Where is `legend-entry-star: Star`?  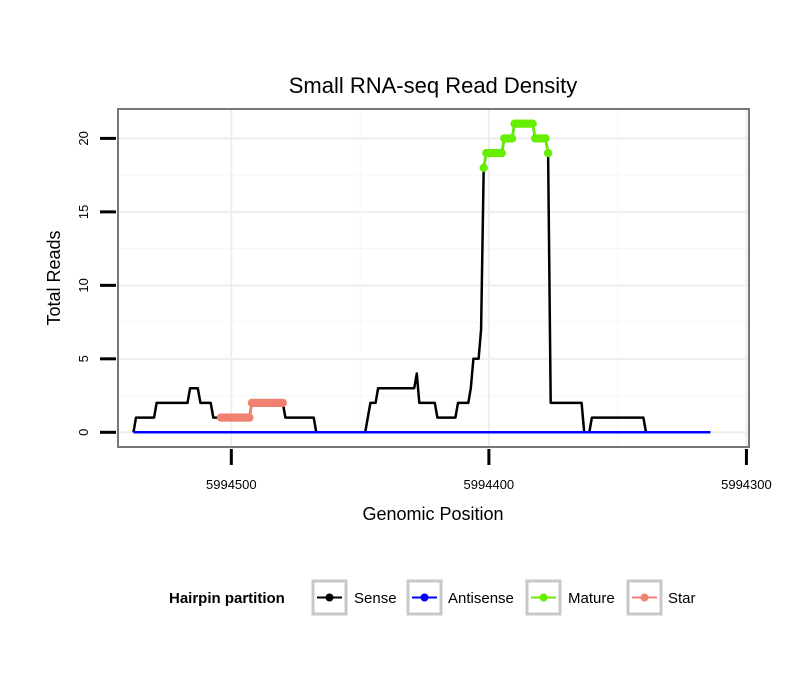
legend-entry-star: Star is located at coordinates (661, 597).